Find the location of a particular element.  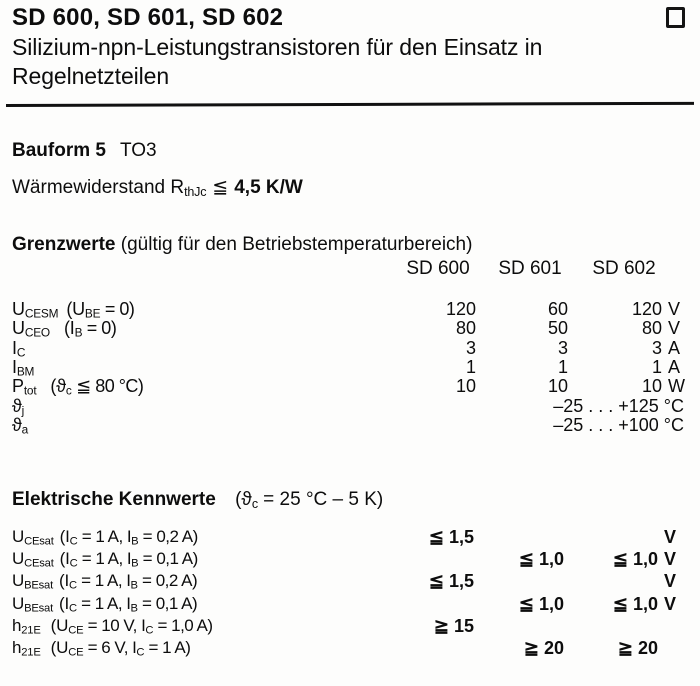

characteristics-row-condition-close: = 1 A) is located at coordinates (167, 647).